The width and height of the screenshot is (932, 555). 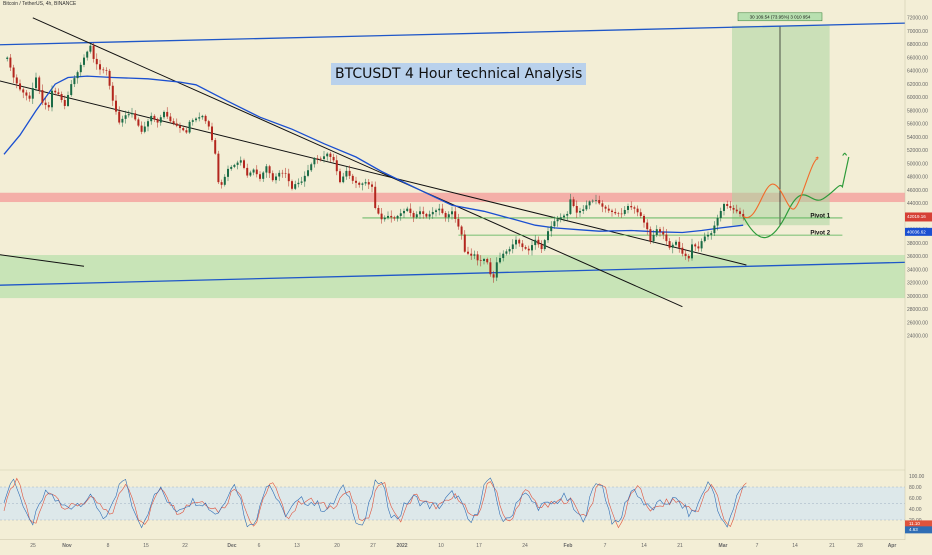 What do you see at coordinates (441, 546) in the screenshot?
I see `time-tick-label: 10` at bounding box center [441, 546].